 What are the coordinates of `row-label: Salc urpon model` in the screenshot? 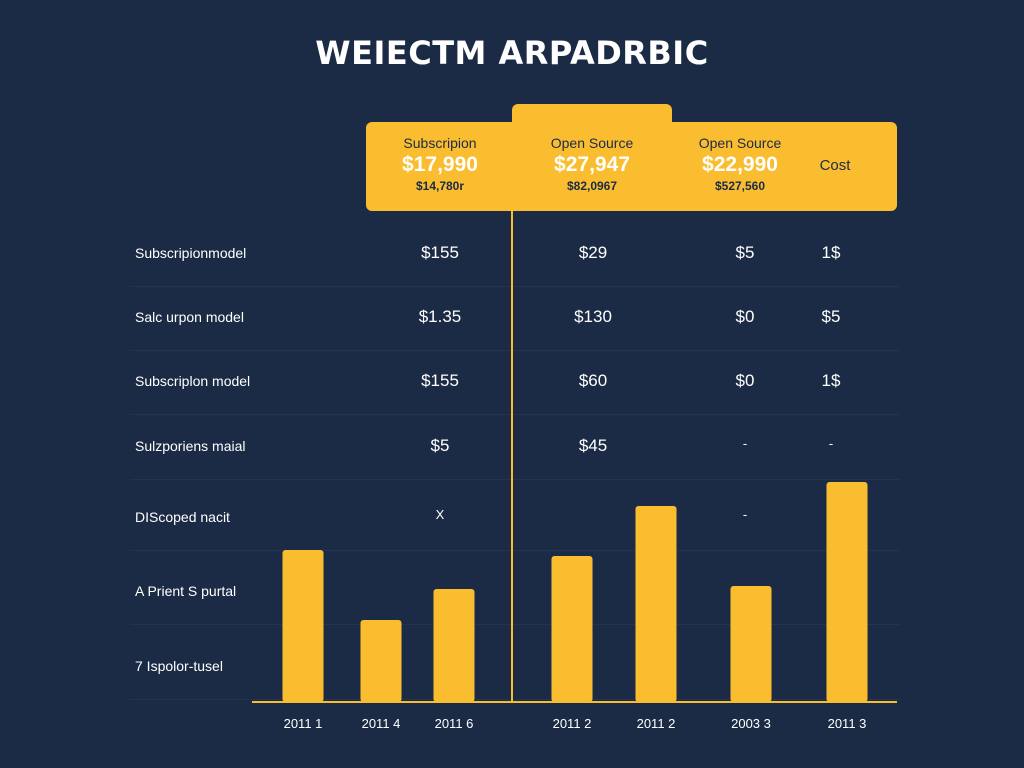 It's located at (189, 317).